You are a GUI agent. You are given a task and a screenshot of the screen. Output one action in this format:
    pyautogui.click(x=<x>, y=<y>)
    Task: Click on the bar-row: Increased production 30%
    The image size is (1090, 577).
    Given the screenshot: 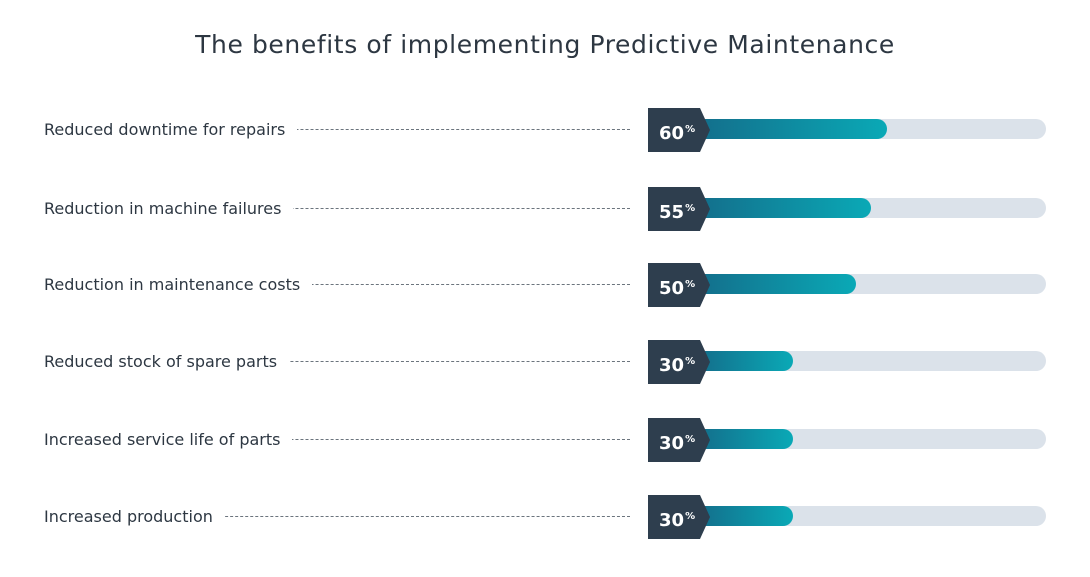 What is the action you would take?
    pyautogui.click(x=545, y=517)
    